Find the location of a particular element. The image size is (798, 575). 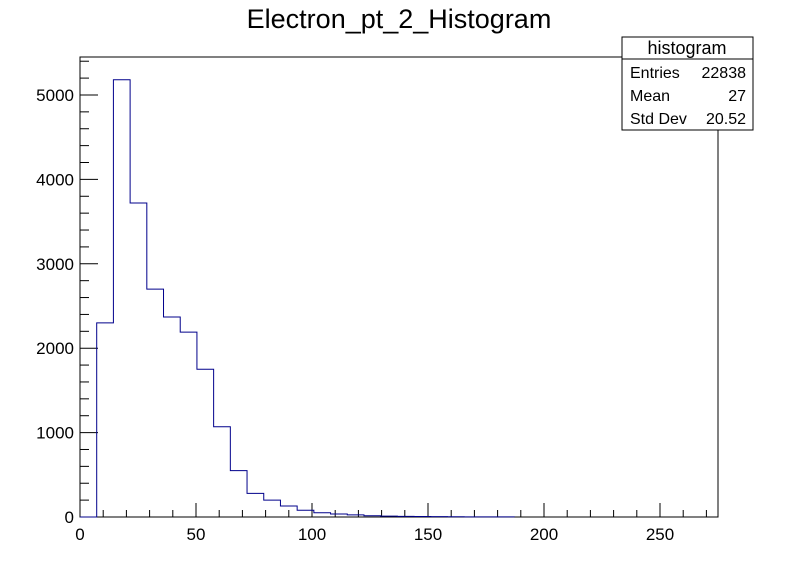

x-tick-label: 50 is located at coordinates (196, 534).